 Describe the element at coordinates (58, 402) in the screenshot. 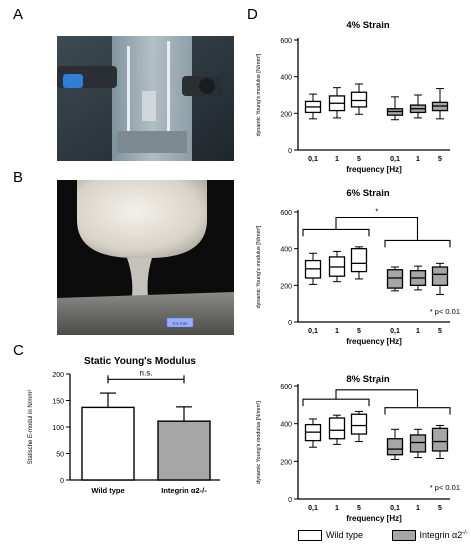

I see `y-tick-label: 150` at that location.